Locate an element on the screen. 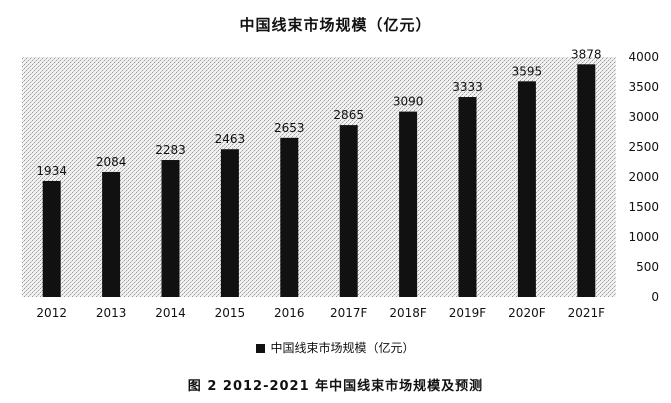  data-label-2021F: 3878 is located at coordinates (586, 54).